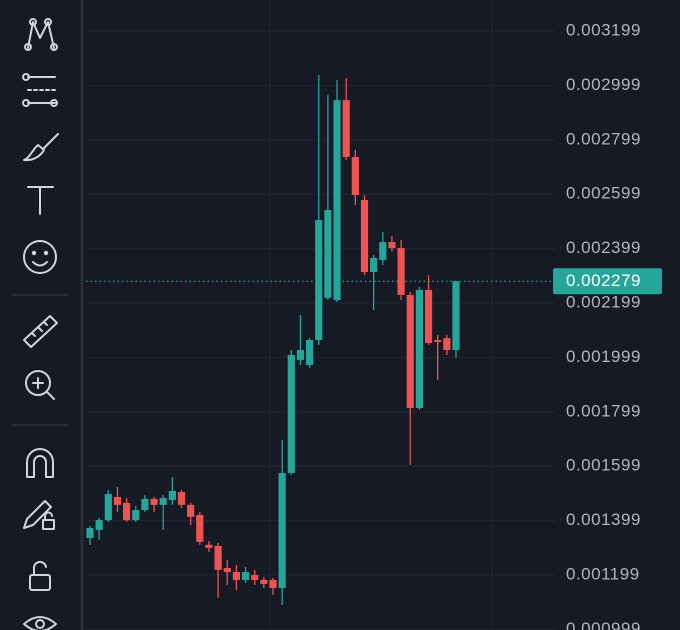  I want to click on y-tick-label: 0.002199, so click(603, 302).